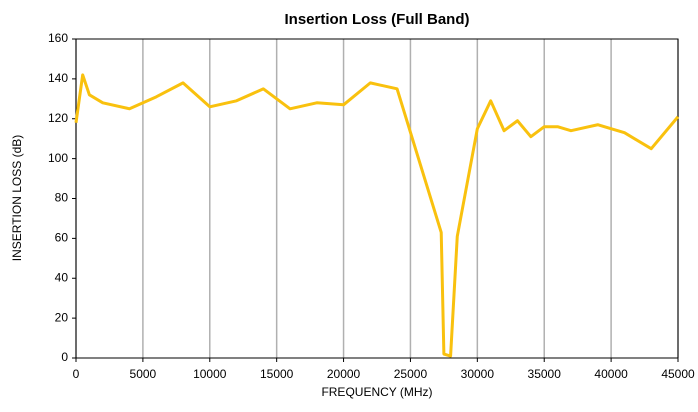  Describe the element at coordinates (344, 374) in the screenshot. I see `x-tick-label: 20000` at that location.